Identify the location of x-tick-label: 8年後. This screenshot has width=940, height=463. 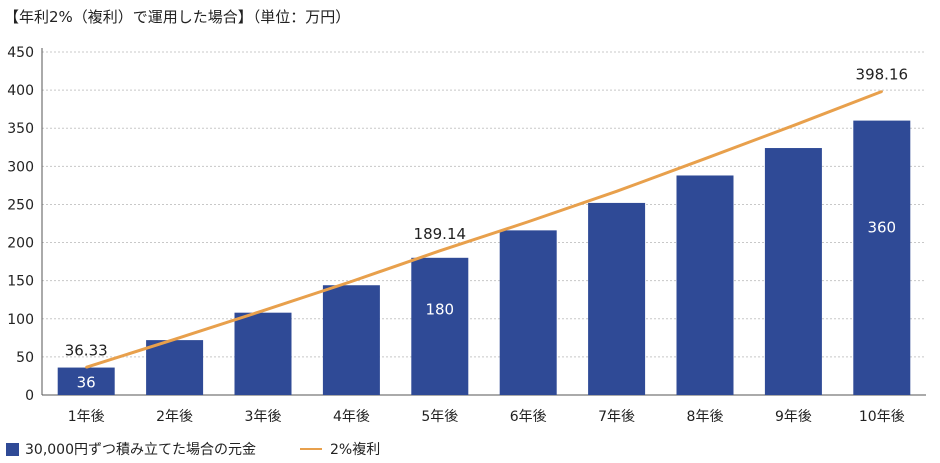
(705, 417).